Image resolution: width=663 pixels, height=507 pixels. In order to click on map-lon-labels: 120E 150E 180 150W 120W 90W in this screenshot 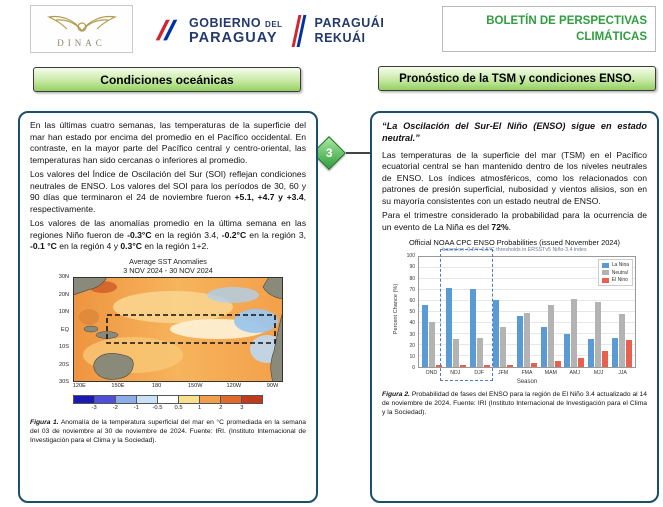, I will do `click(178, 386)`.